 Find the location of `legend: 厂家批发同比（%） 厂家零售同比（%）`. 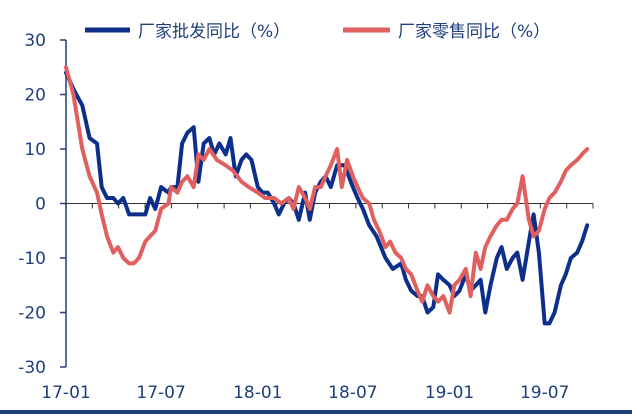

legend: 厂家批发同比（%） 厂家零售同比（%） is located at coordinates (317, 32).